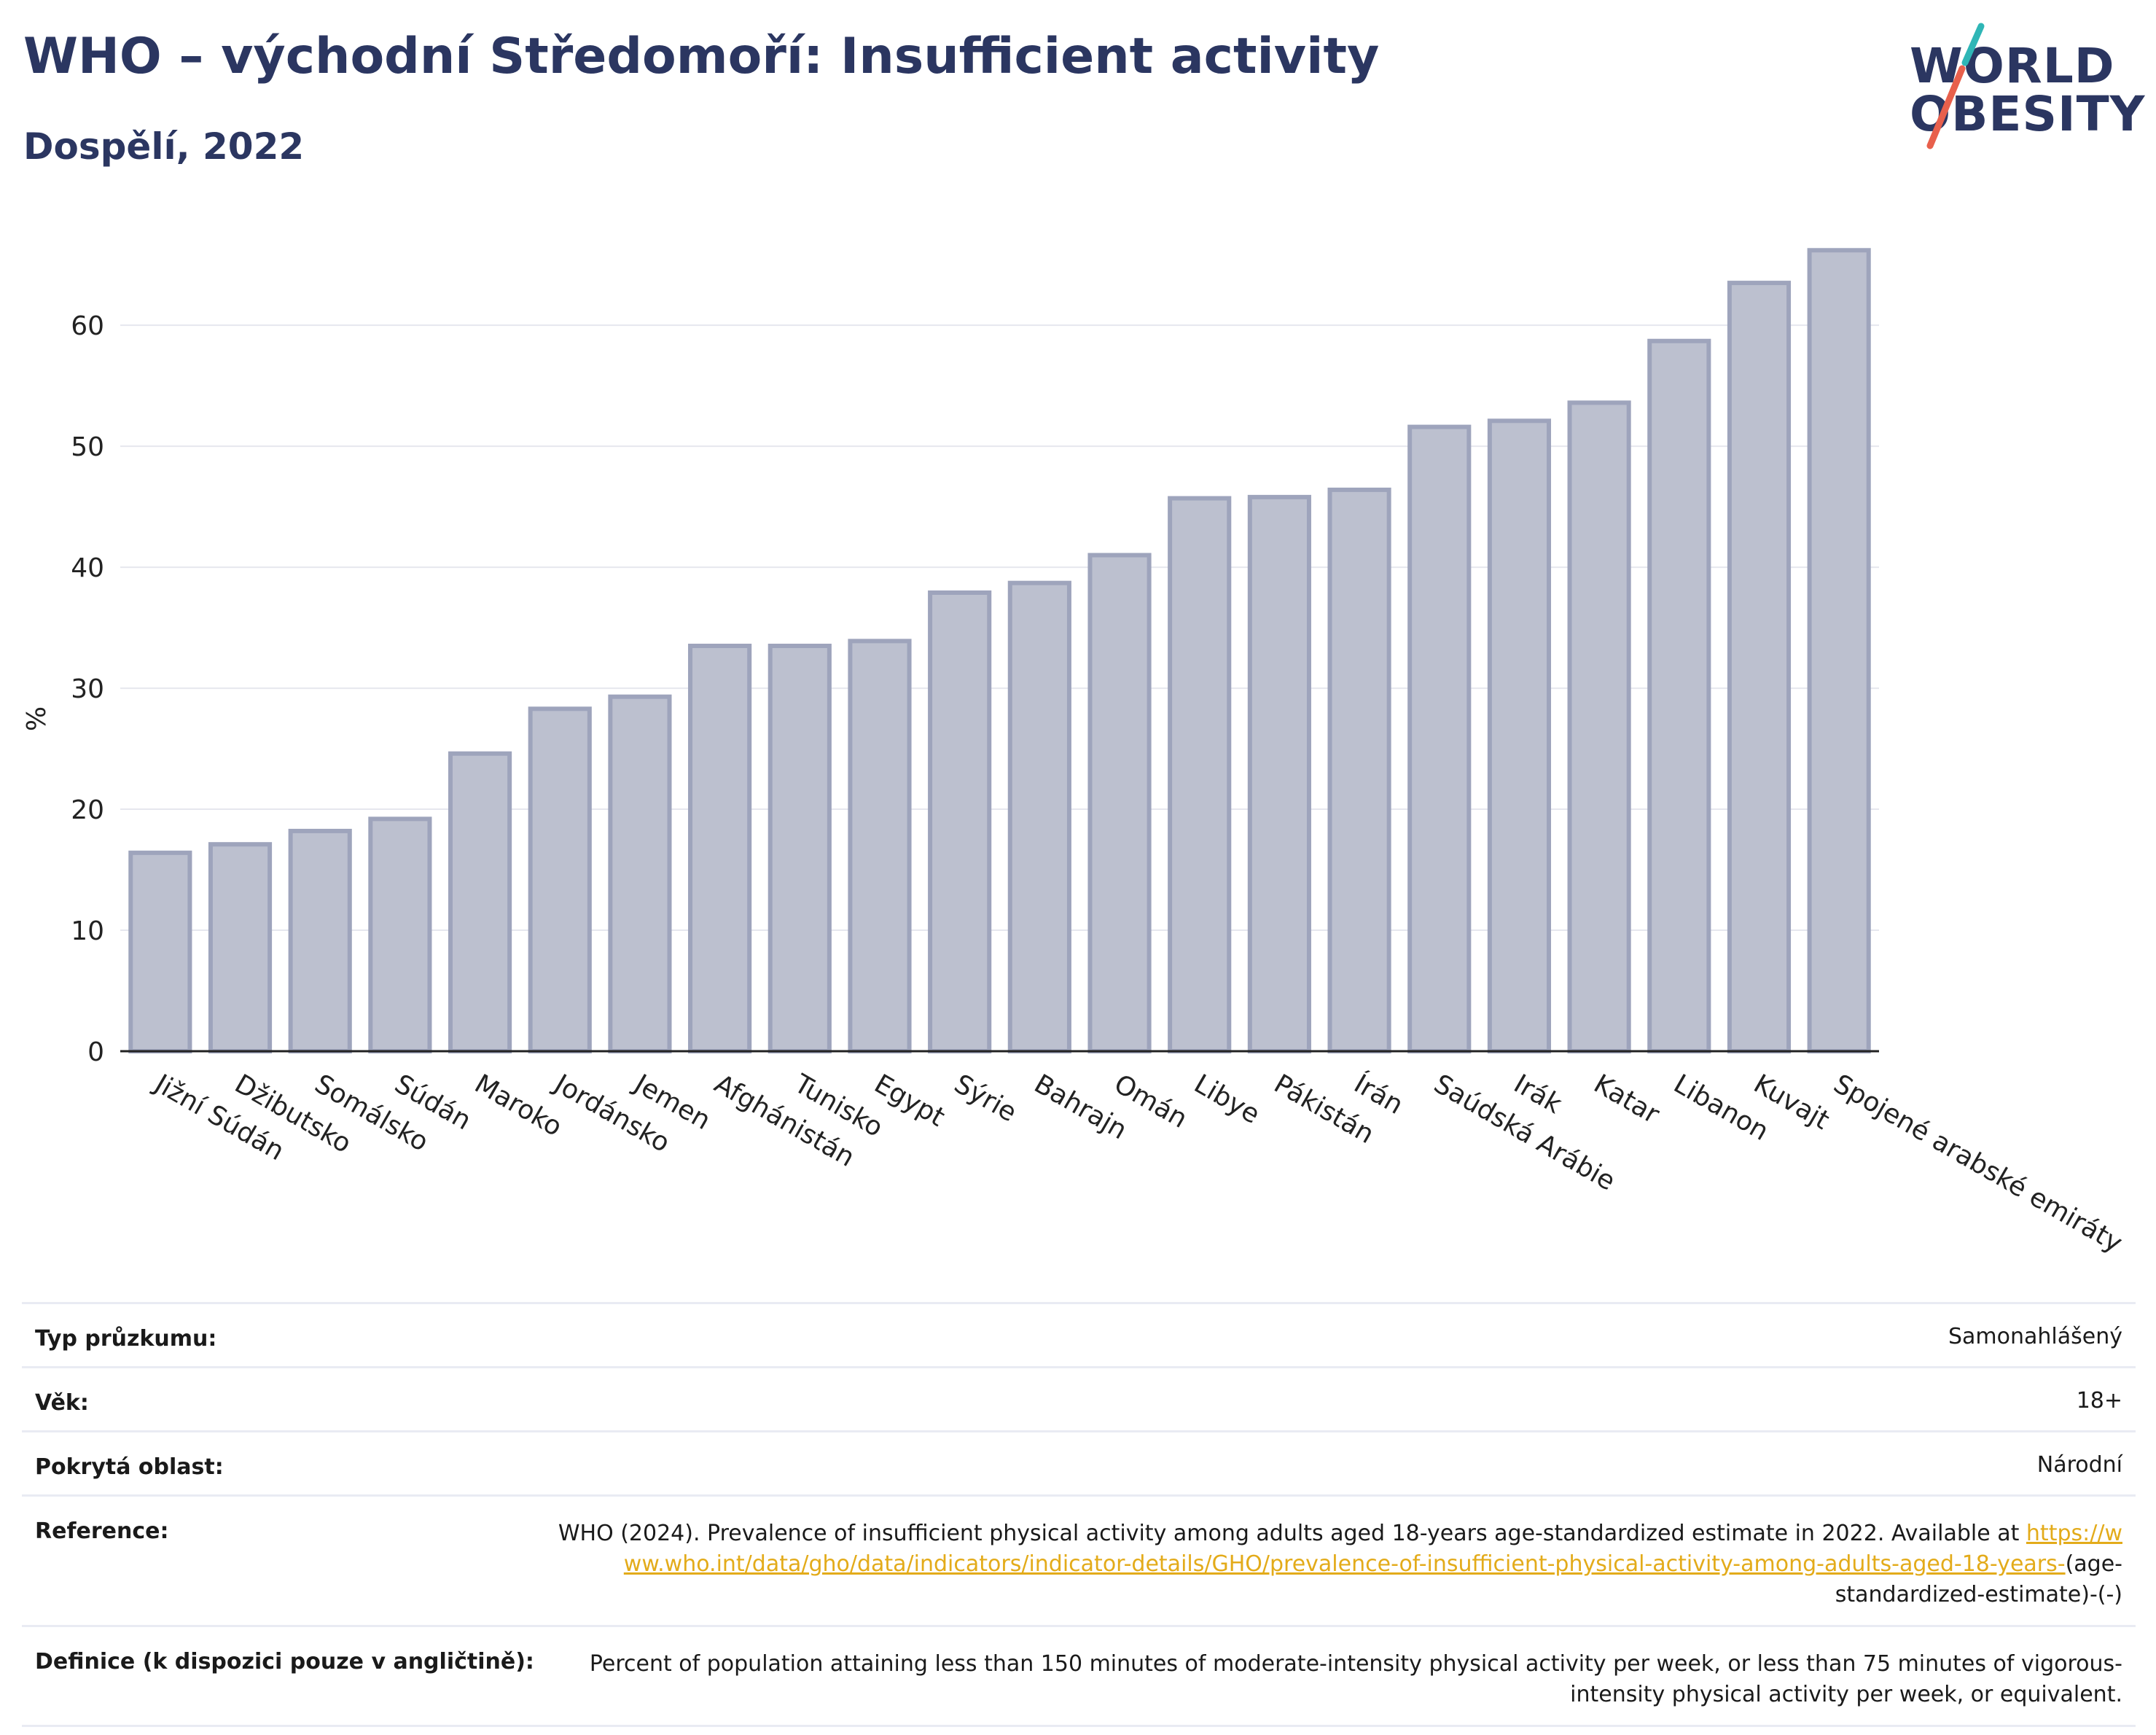 This screenshot has height=1735, width=2156. I want to click on meta-row-survey-type: Typ průzkumu: Samonahlášený, so click(1079, 1334).